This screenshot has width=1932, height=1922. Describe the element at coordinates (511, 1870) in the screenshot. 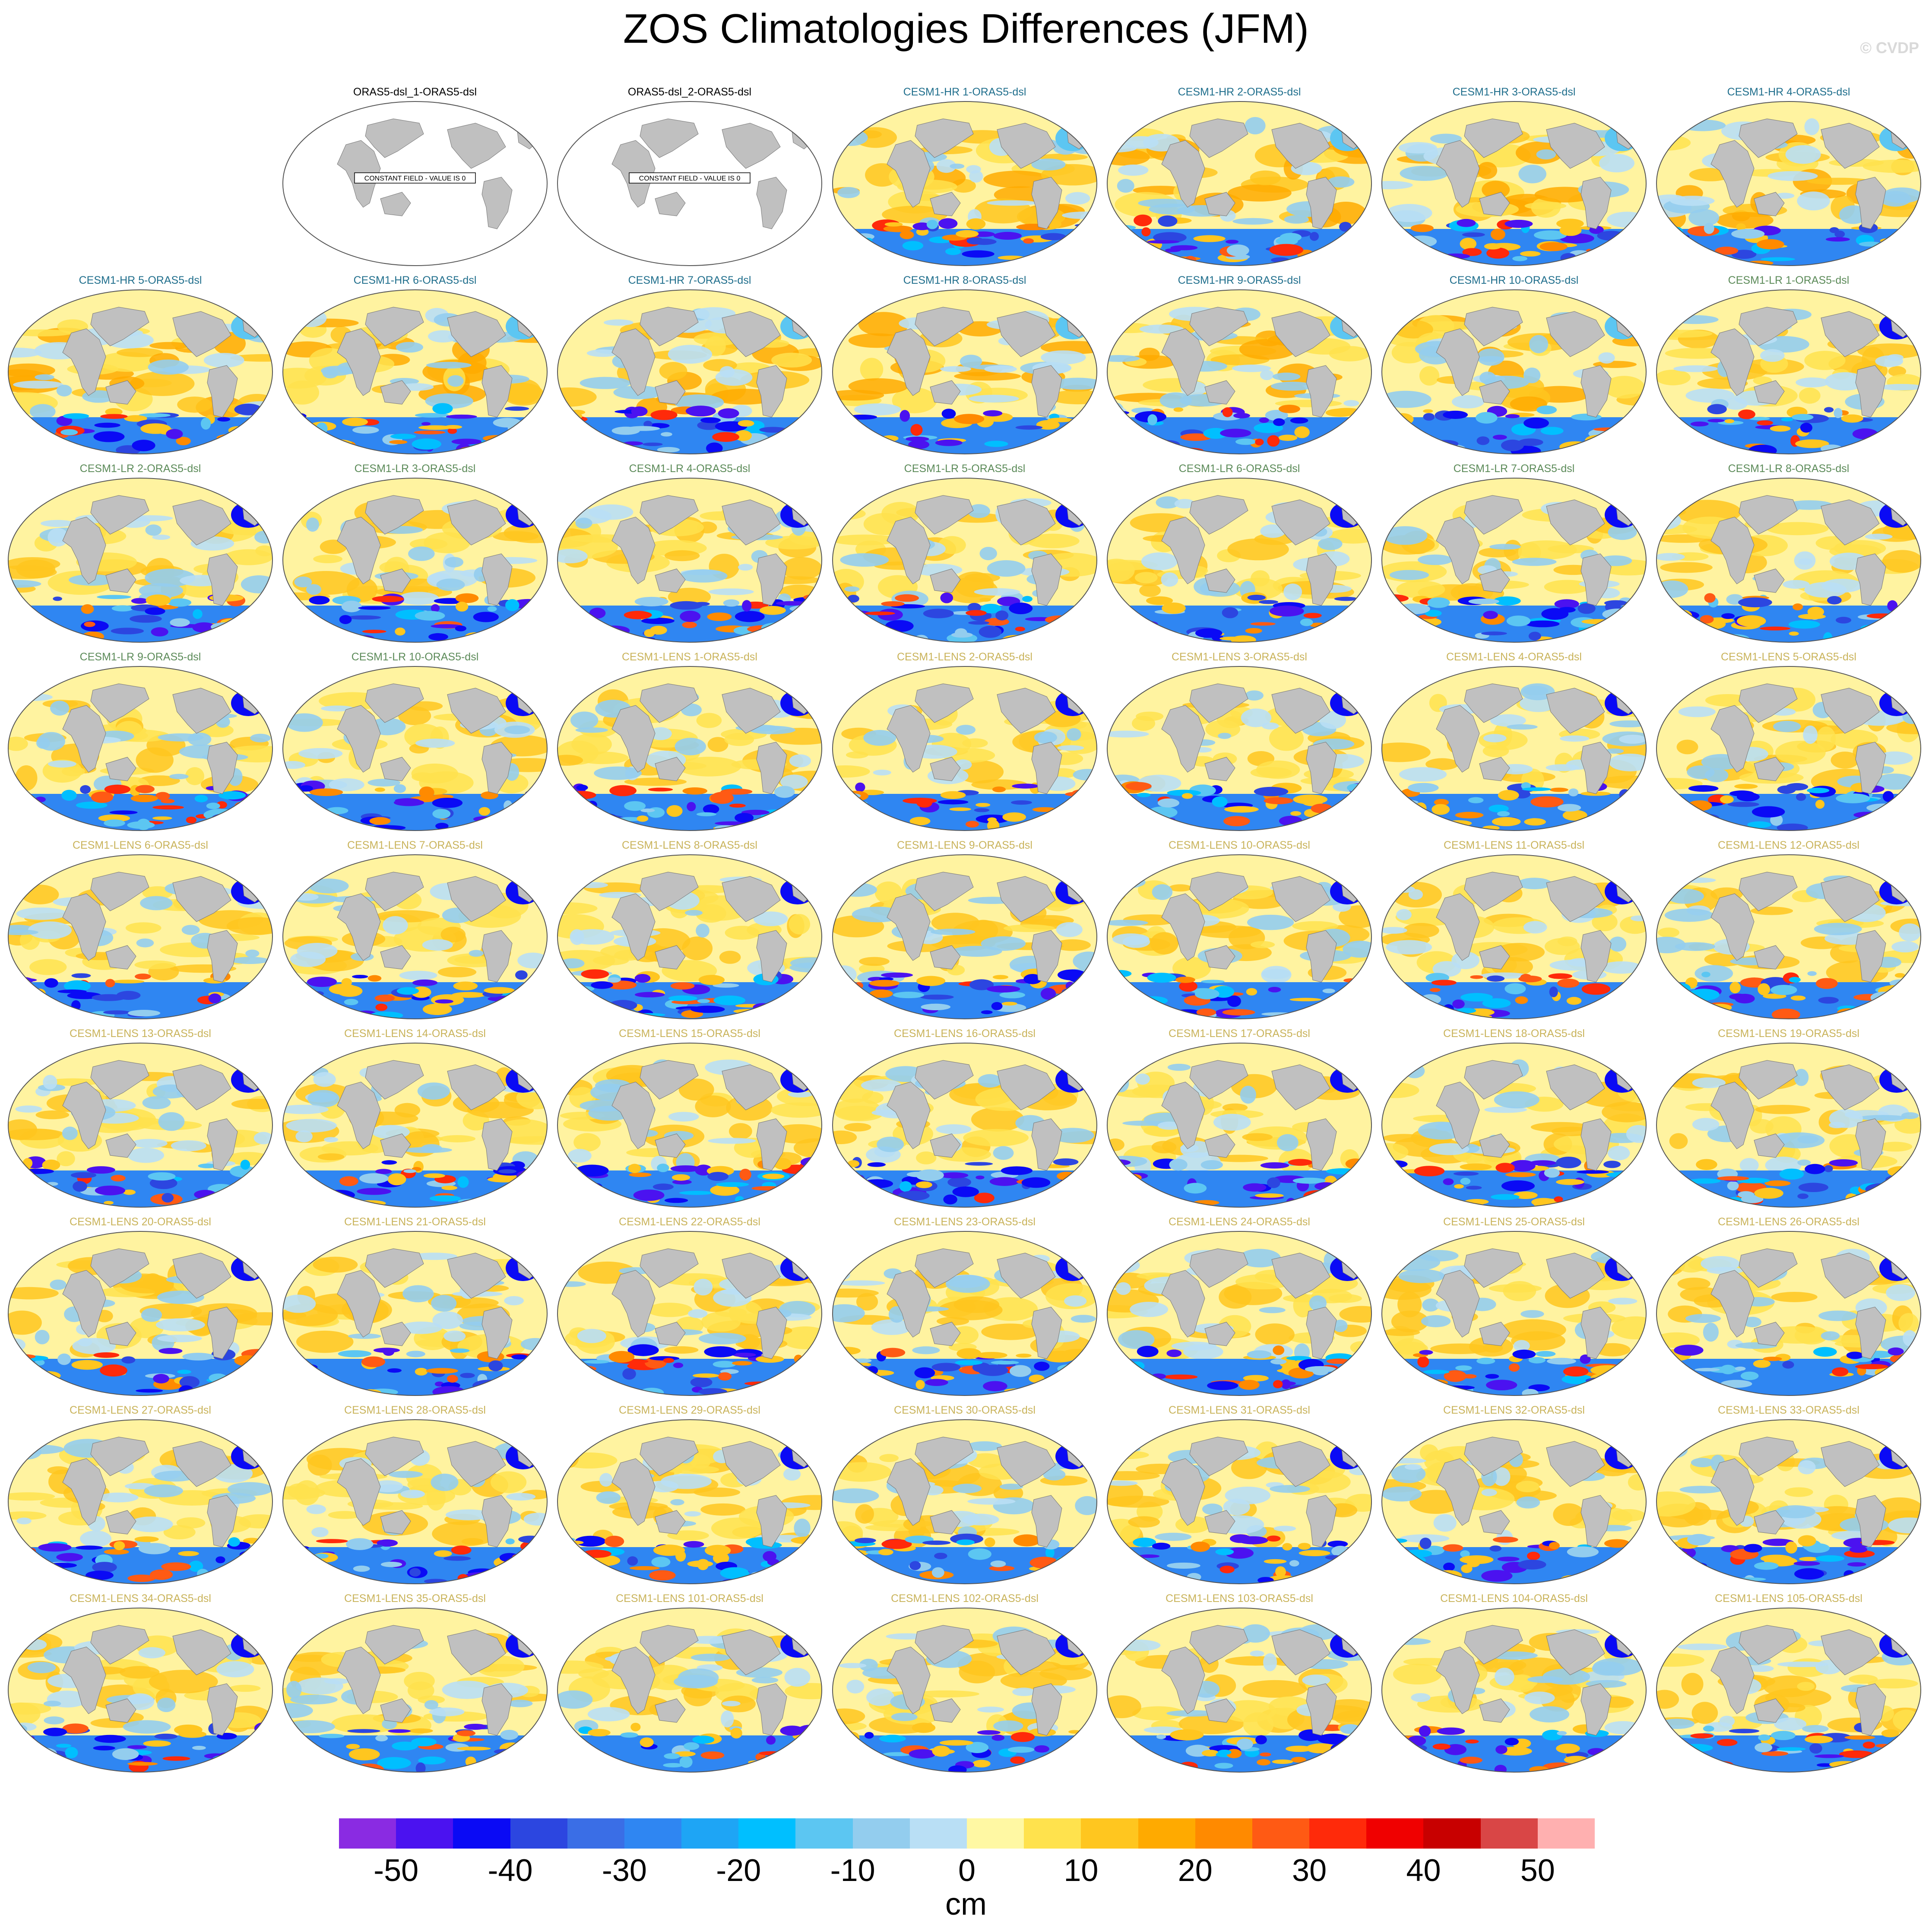

I see `colorbar-tick-label: -40` at that location.